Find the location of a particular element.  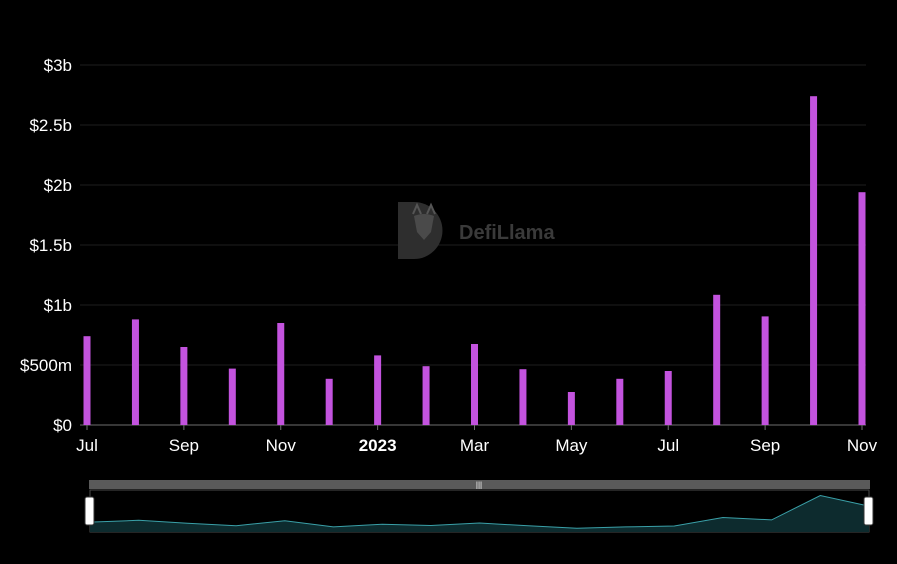

slider-mini-line is located at coordinates (479, 511).